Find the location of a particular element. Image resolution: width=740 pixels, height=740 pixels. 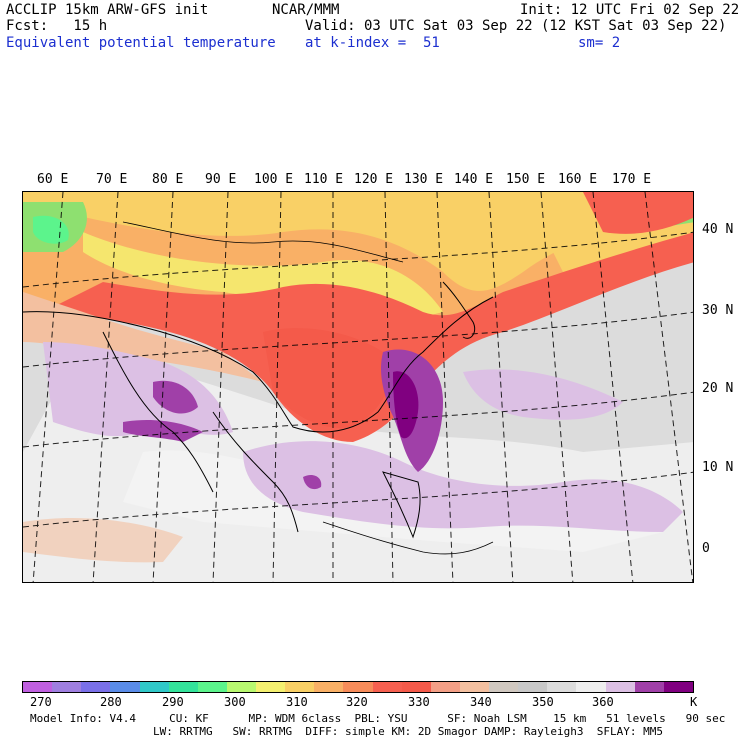

lon-label: 100 E is located at coordinates (274, 179).